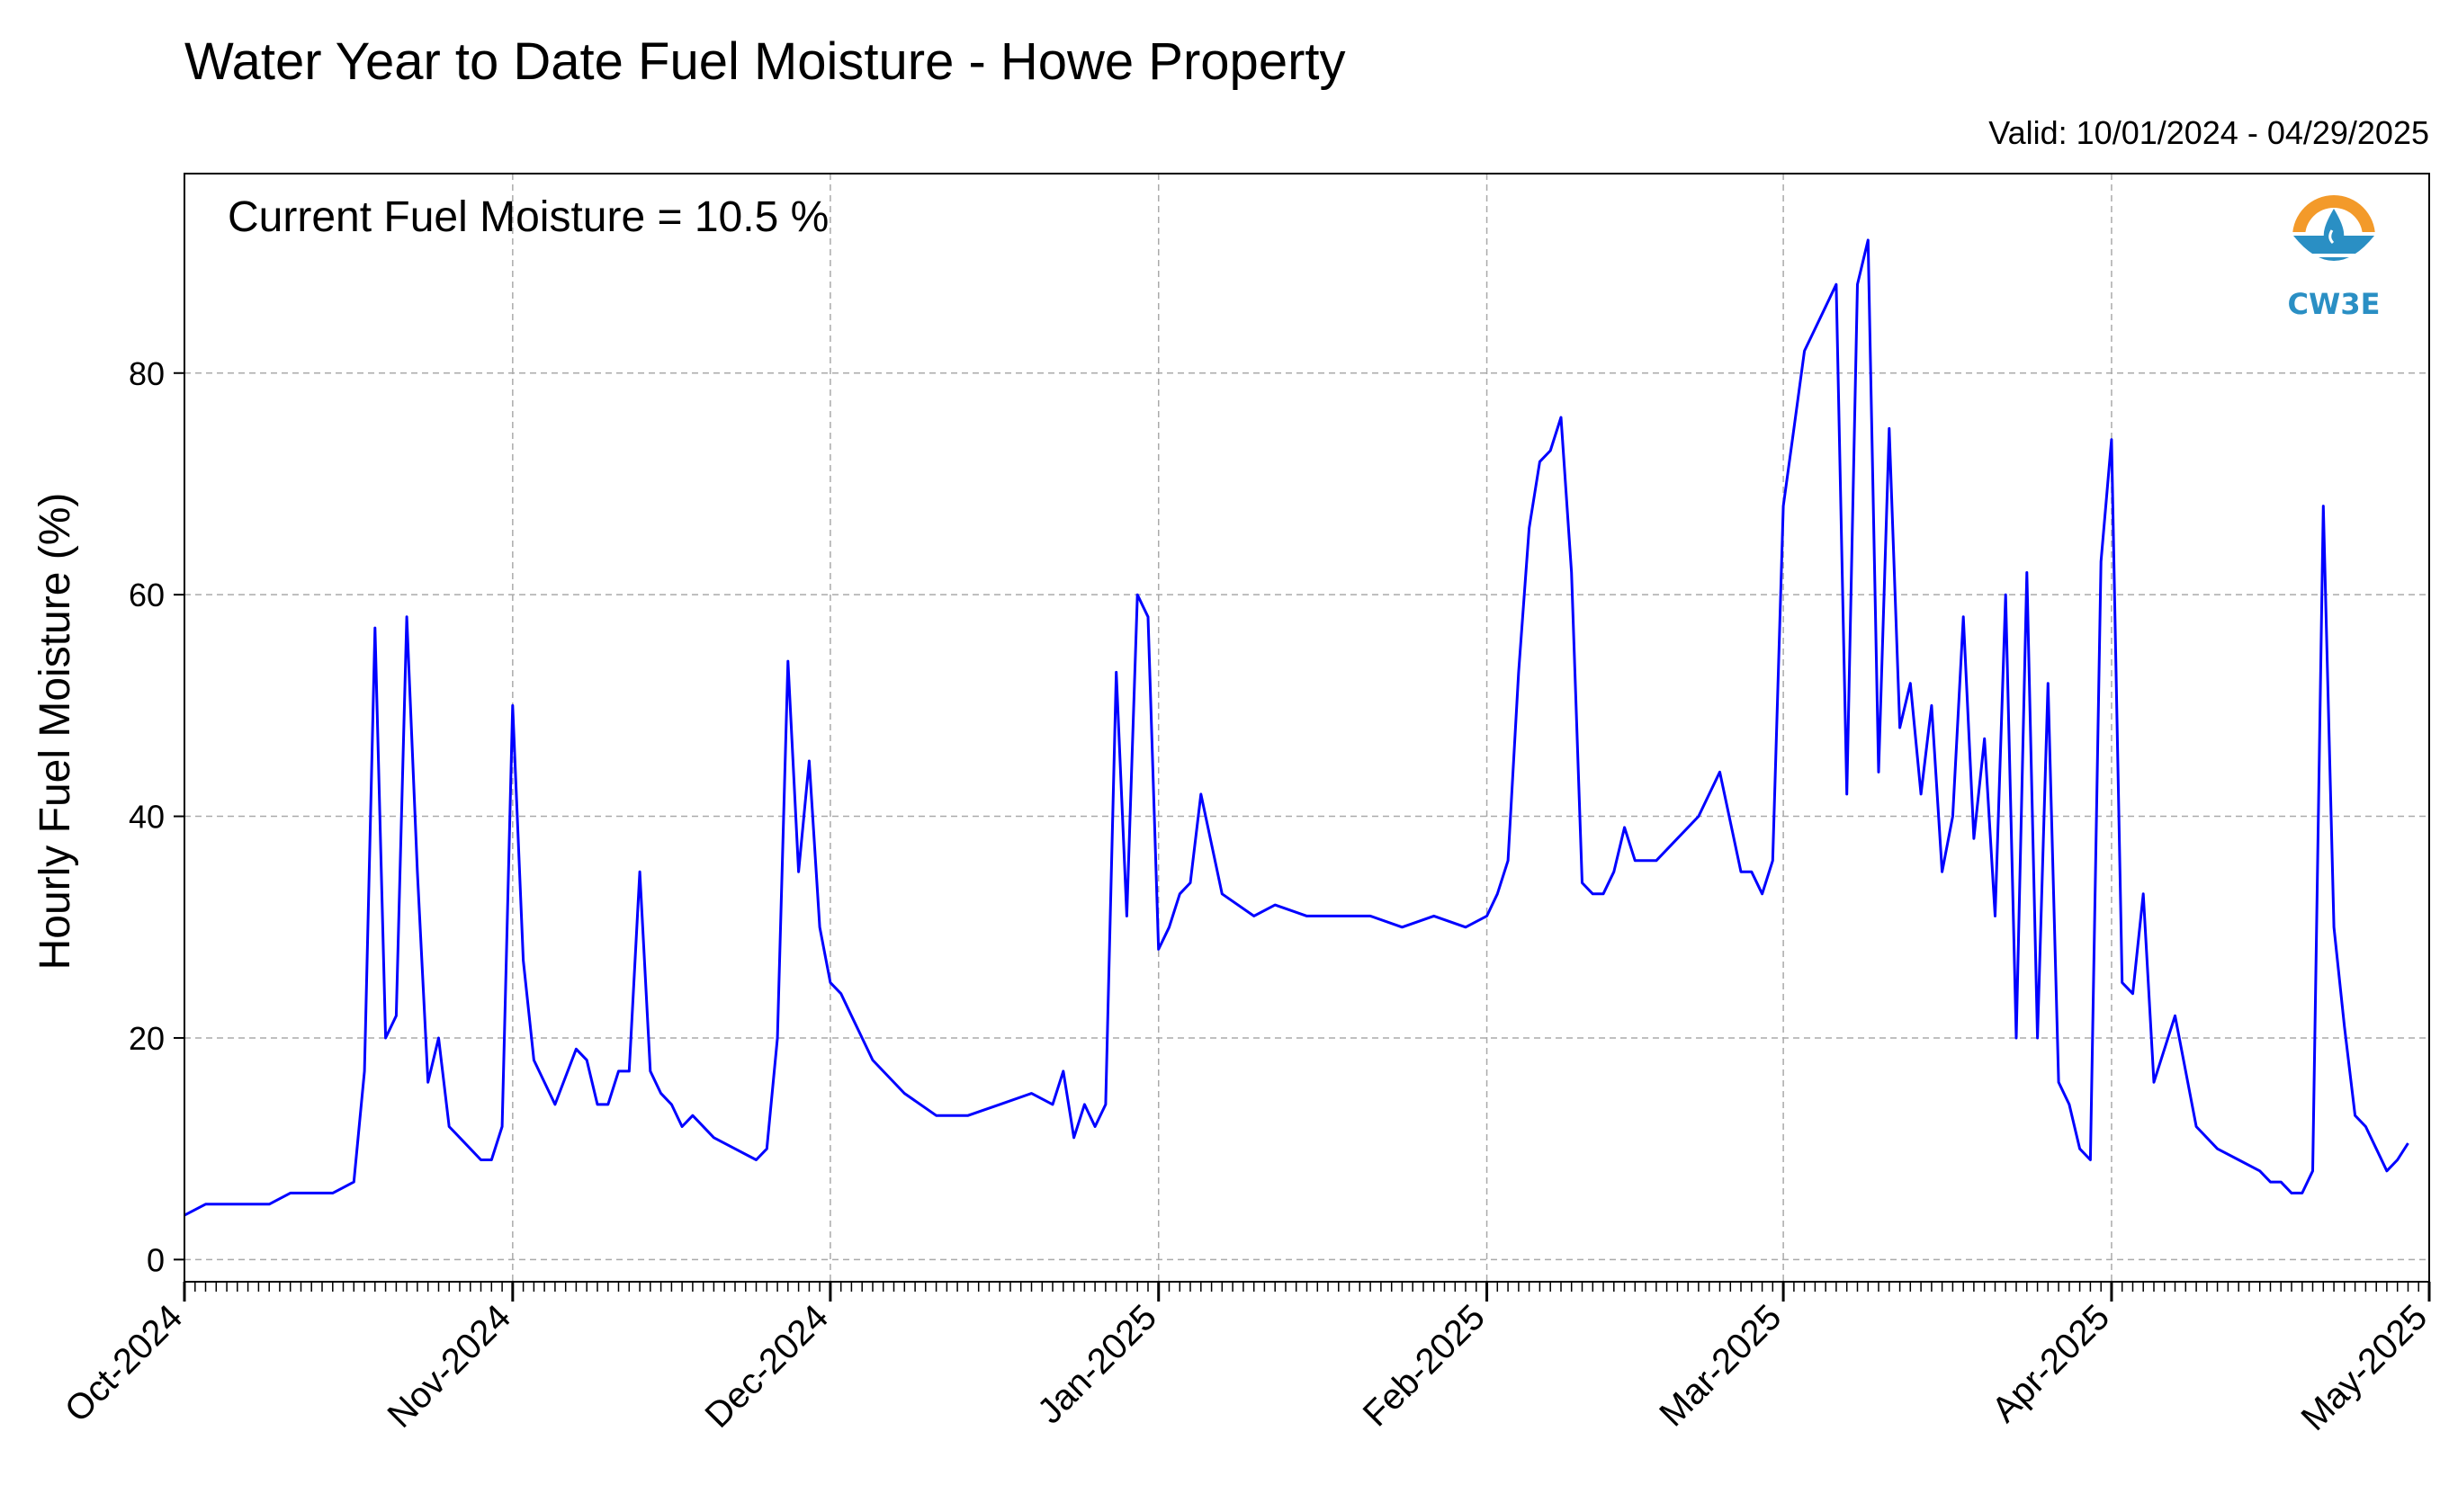  Describe the element at coordinates (156, 1259) in the screenshot. I see `y-tick-label: 0` at that location.